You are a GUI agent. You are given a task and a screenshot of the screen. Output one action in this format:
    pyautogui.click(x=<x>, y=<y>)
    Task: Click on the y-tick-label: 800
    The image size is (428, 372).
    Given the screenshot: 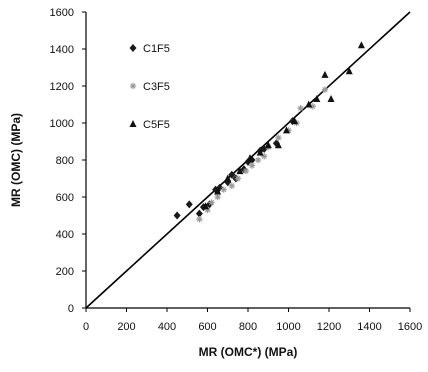 What is the action you would take?
    pyautogui.click(x=65, y=161)
    